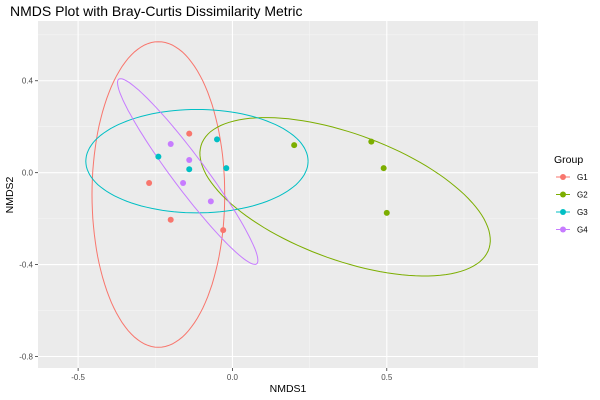  I want to click on x-axis-title: NMDS1, so click(288, 389).